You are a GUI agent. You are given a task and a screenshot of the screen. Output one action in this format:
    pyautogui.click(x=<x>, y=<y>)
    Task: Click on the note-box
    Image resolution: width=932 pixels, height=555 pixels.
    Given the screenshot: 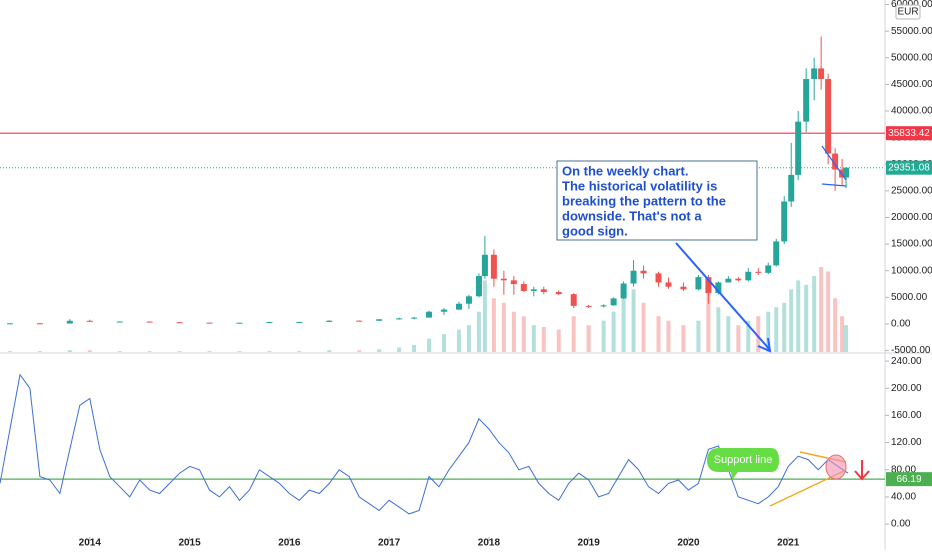 What is the action you would take?
    pyautogui.click(x=657, y=200)
    